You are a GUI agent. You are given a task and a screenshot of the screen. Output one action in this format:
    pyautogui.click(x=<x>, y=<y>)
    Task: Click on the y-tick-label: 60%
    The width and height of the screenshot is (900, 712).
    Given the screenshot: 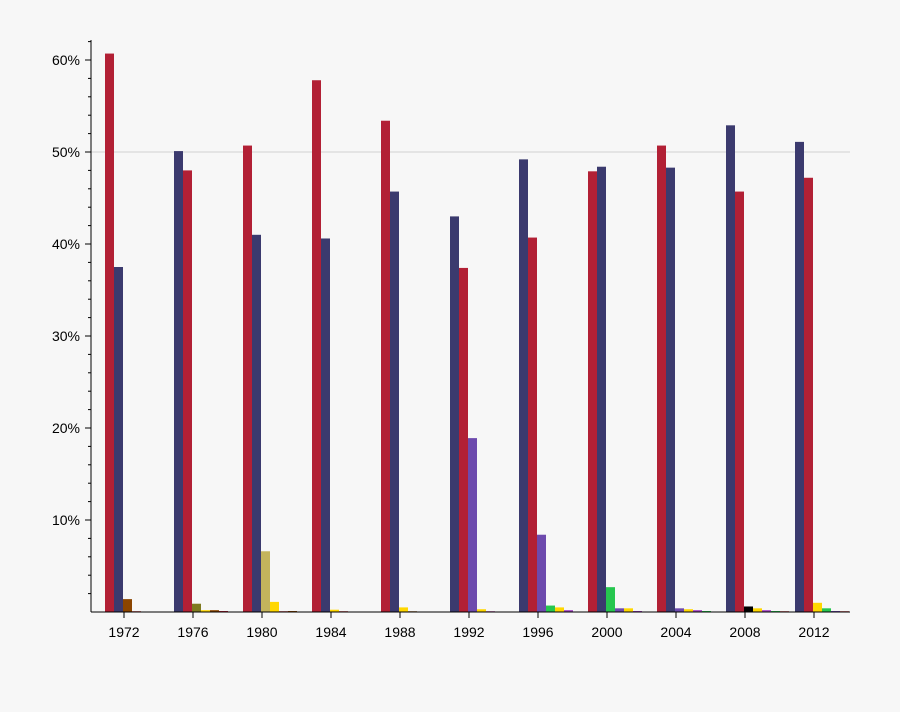 What is the action you would take?
    pyautogui.click(x=66, y=60)
    